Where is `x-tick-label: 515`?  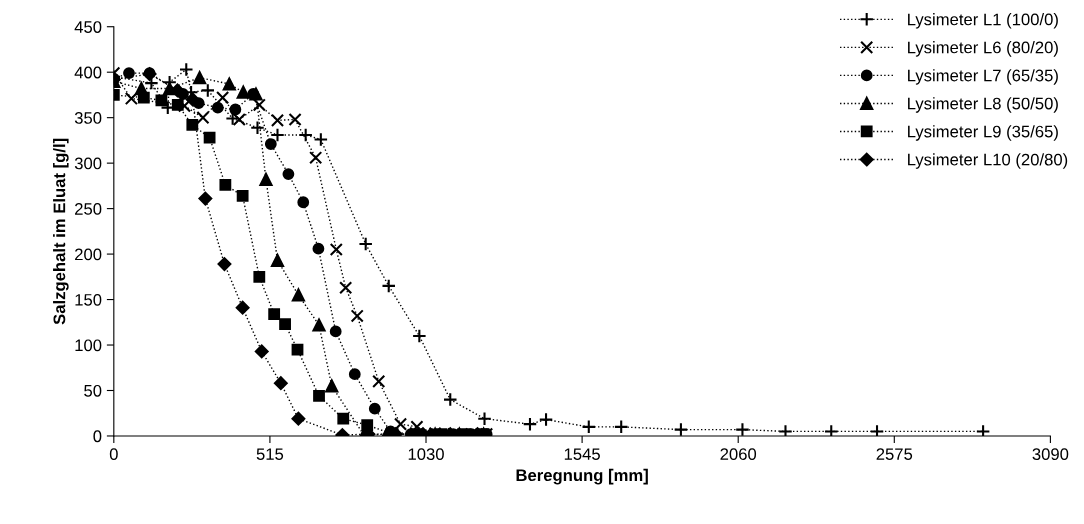
x-tick-label: 515 is located at coordinates (270, 454).